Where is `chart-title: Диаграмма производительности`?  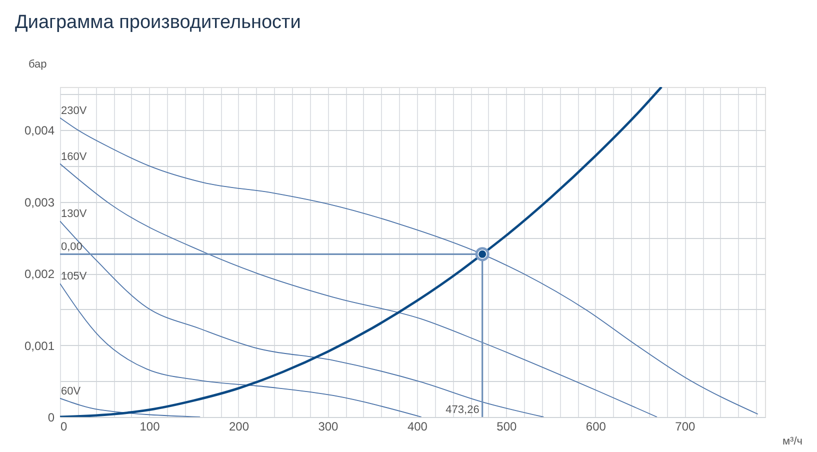 chart-title: Диаграмма производительности is located at coordinates (158, 22).